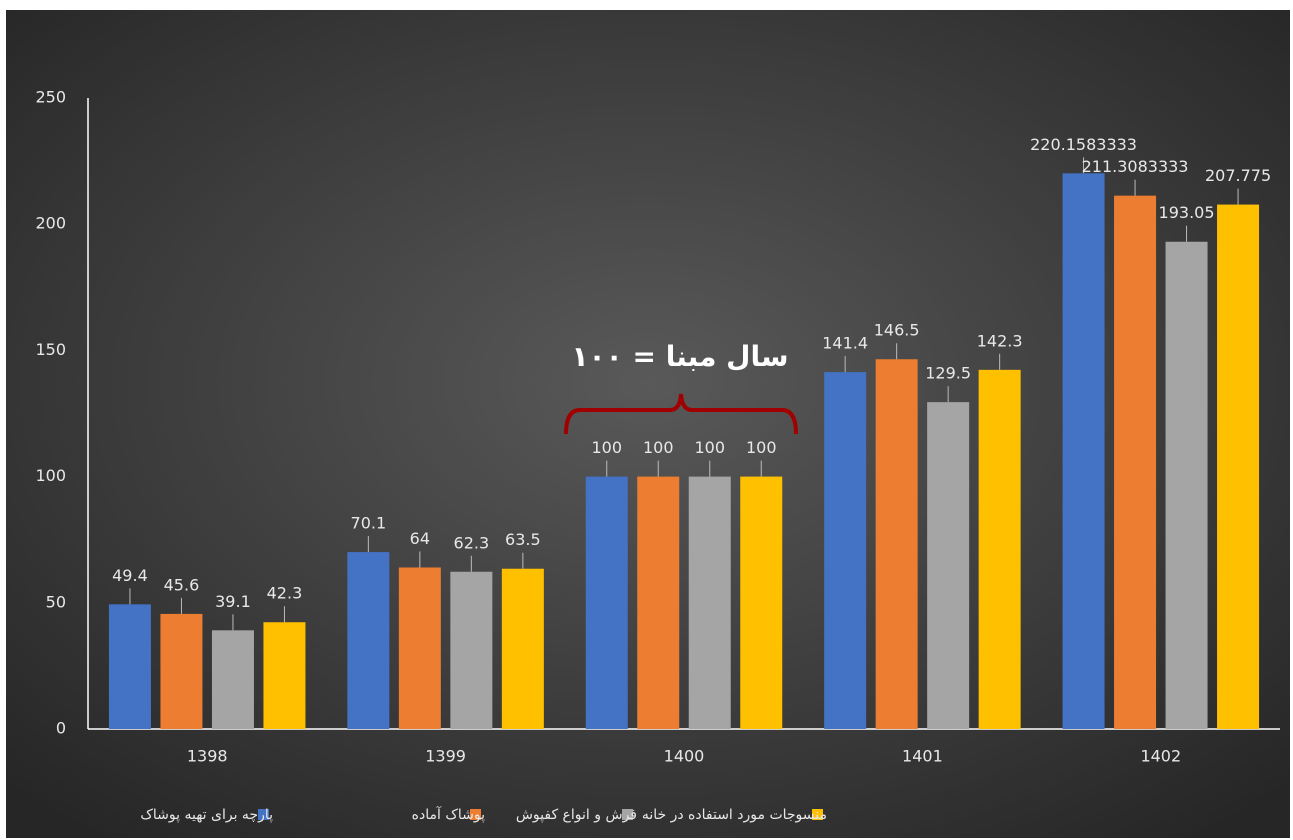  I want to click on legend-label: فرش و انواع کفپوش, so click(576, 815).